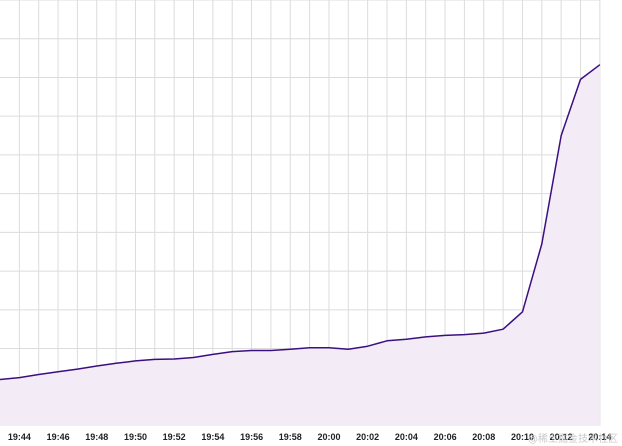 The width and height of the screenshot is (622, 446). Describe the element at coordinates (135, 437) in the screenshot. I see `x-tick-label: 19:50` at that location.